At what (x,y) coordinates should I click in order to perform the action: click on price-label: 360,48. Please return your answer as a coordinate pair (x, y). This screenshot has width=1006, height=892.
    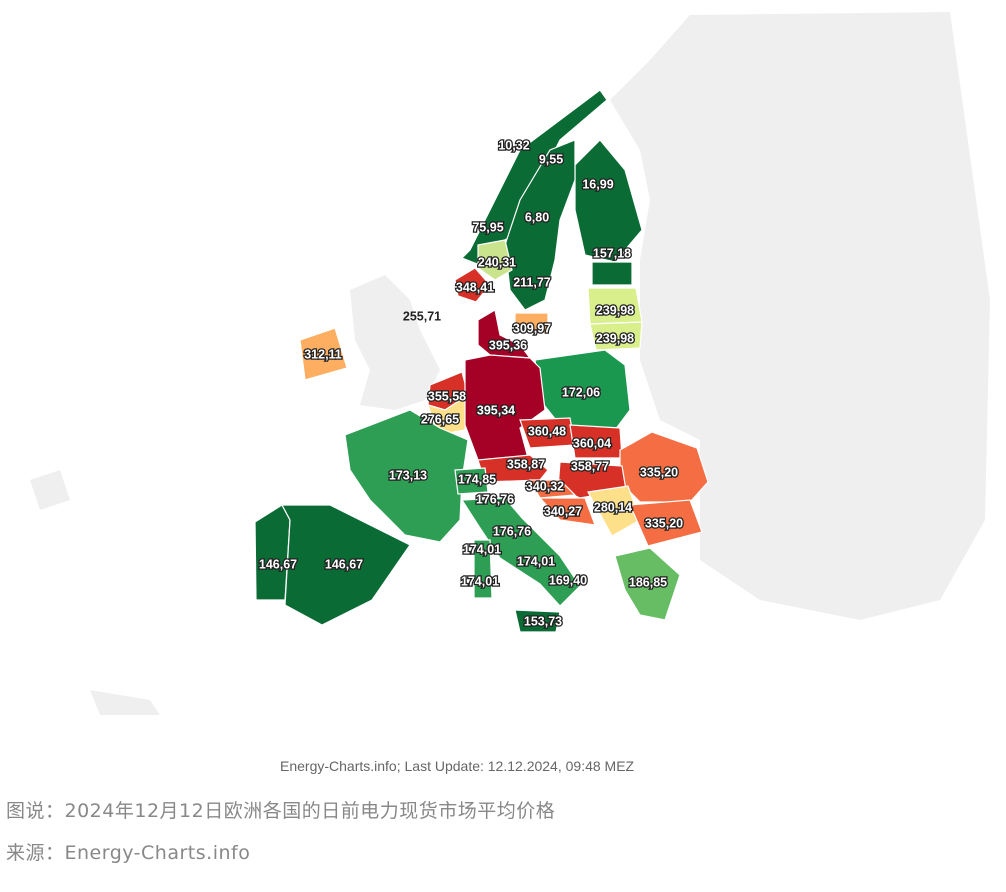
    Looking at the image, I should click on (547, 431).